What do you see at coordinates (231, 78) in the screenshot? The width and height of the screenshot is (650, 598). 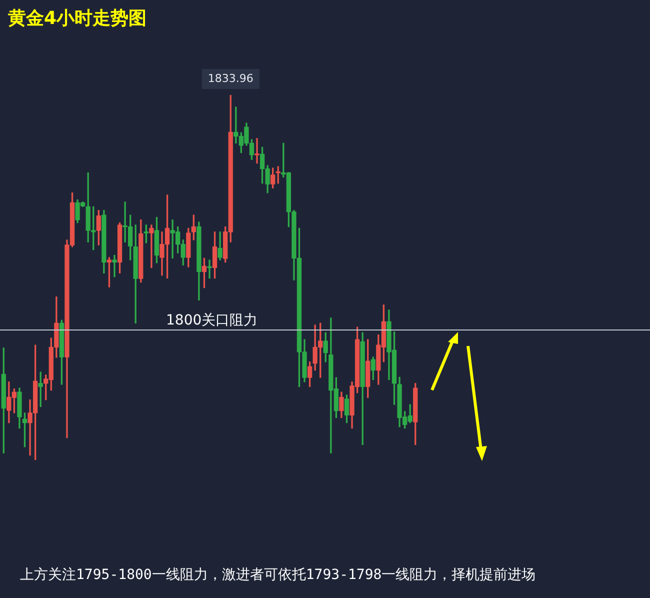 I see `annotation: 1833.96` at bounding box center [231, 78].